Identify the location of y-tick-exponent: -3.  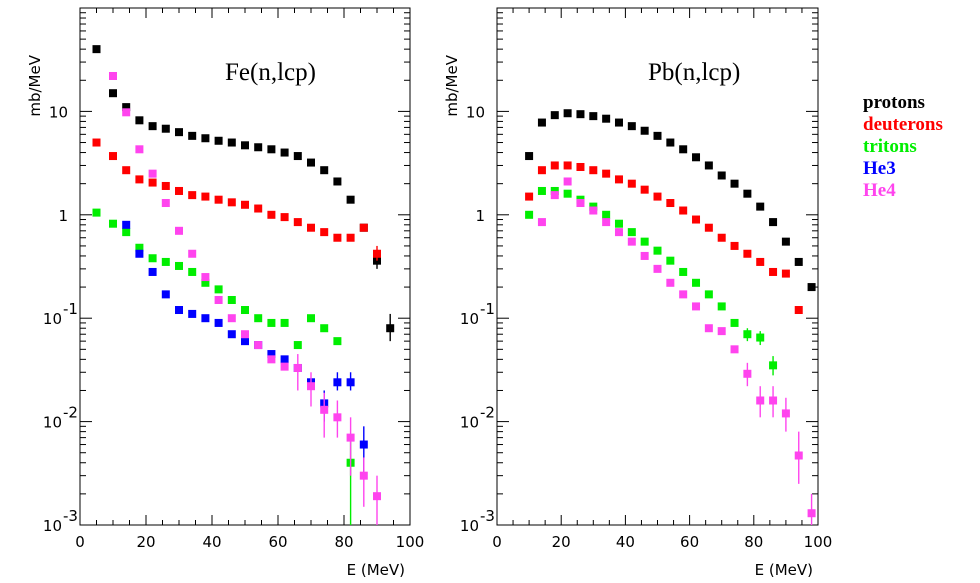
(70, 516).